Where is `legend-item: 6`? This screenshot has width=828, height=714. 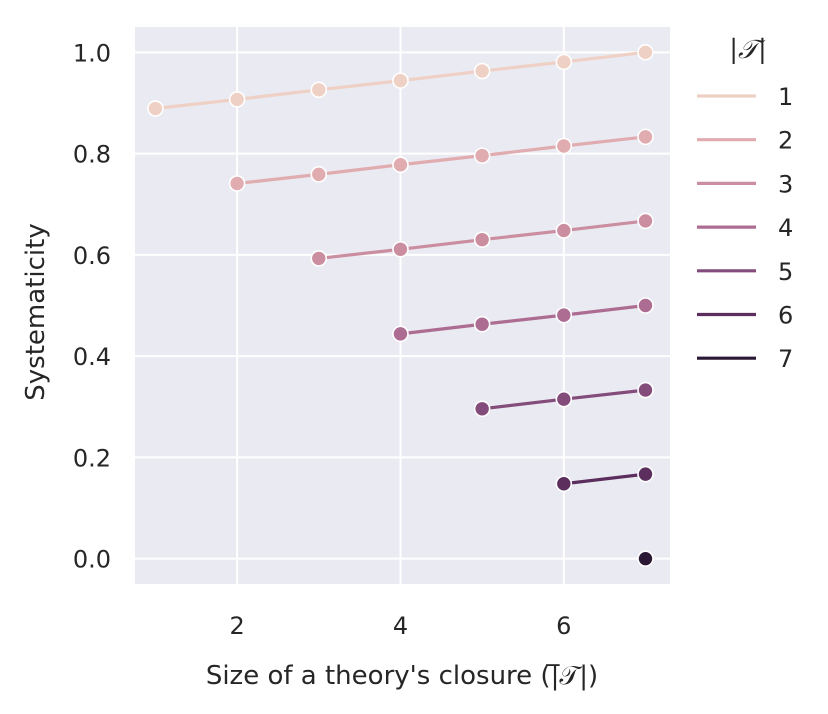 legend-item: 6 is located at coordinates (745, 316).